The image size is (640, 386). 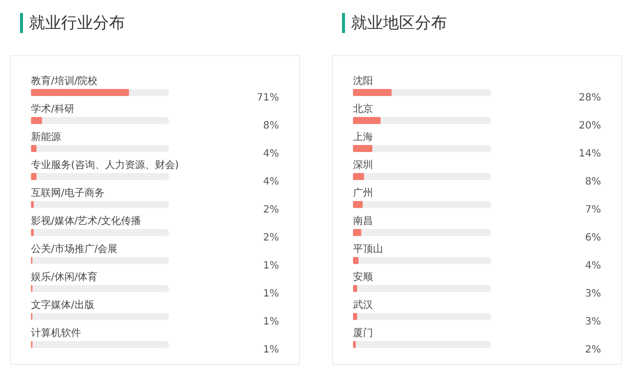 What do you see at coordinates (363, 81) in the screenshot?
I see `y-tick-label: 沈阳` at bounding box center [363, 81].